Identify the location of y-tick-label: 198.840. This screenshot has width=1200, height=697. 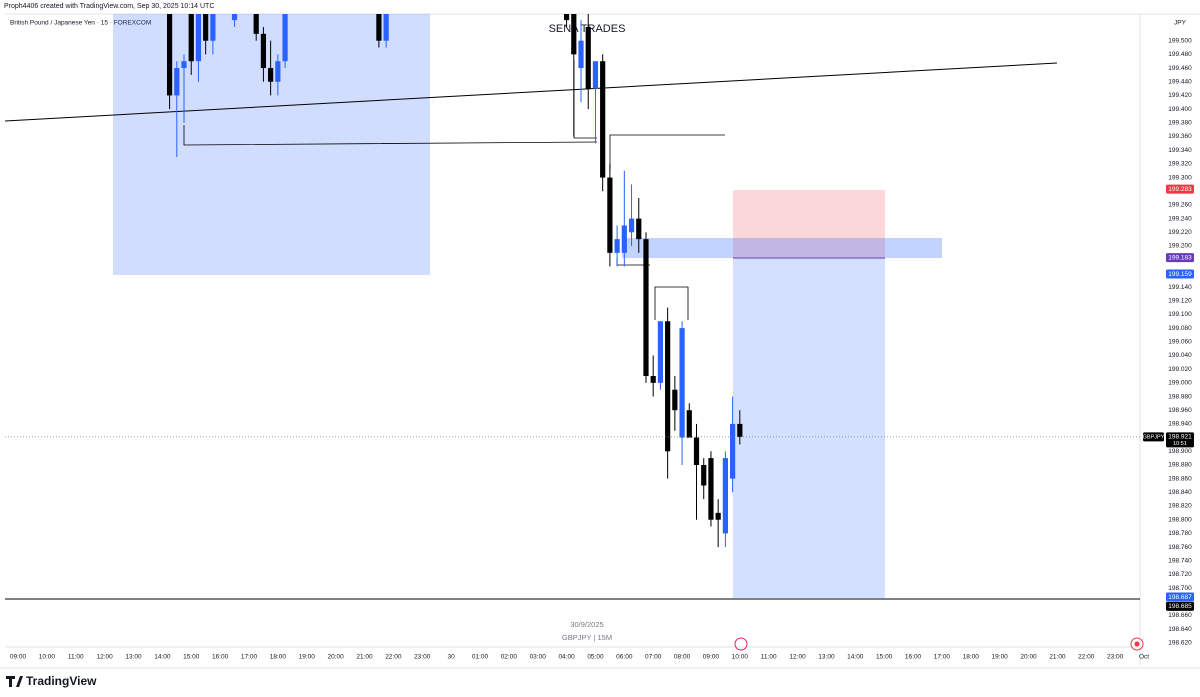
(1180, 492).